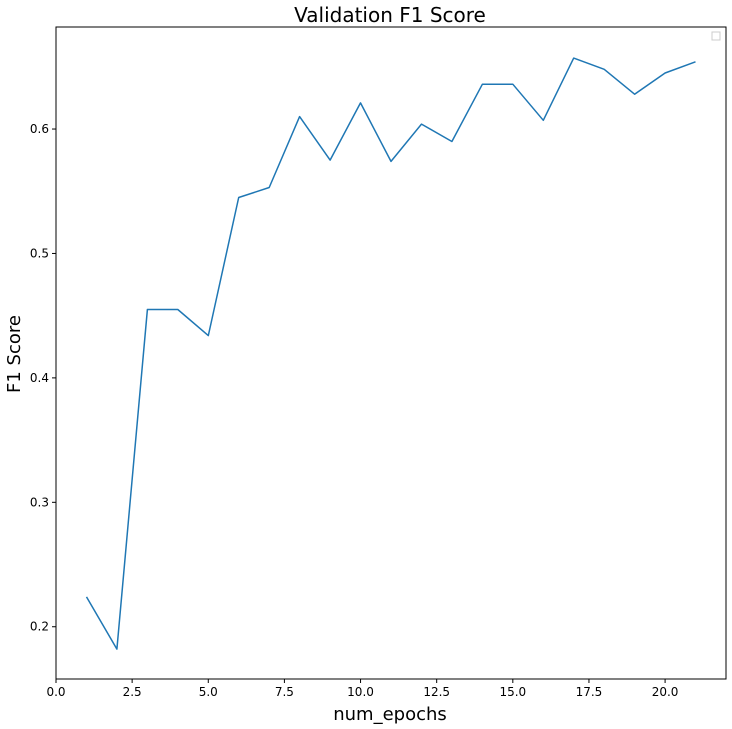 The width and height of the screenshot is (732, 729). Describe the element at coordinates (436, 692) in the screenshot. I see `x-tick-label: 12.5` at that location.